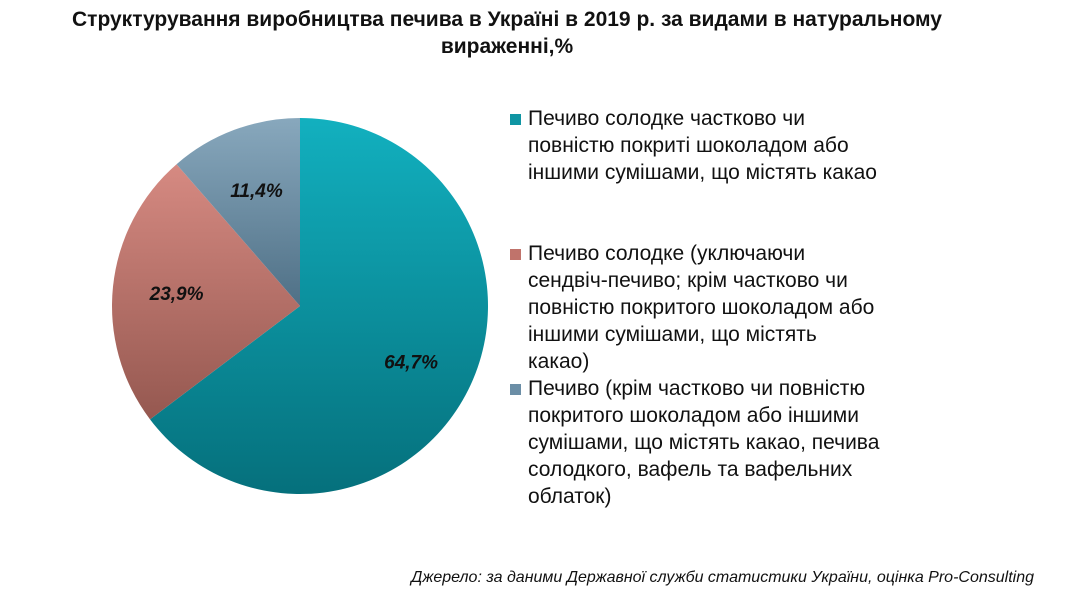  I want to click on legend-label-2-line-2: сендвіч-печиво; крім частково чи, so click(688, 280).